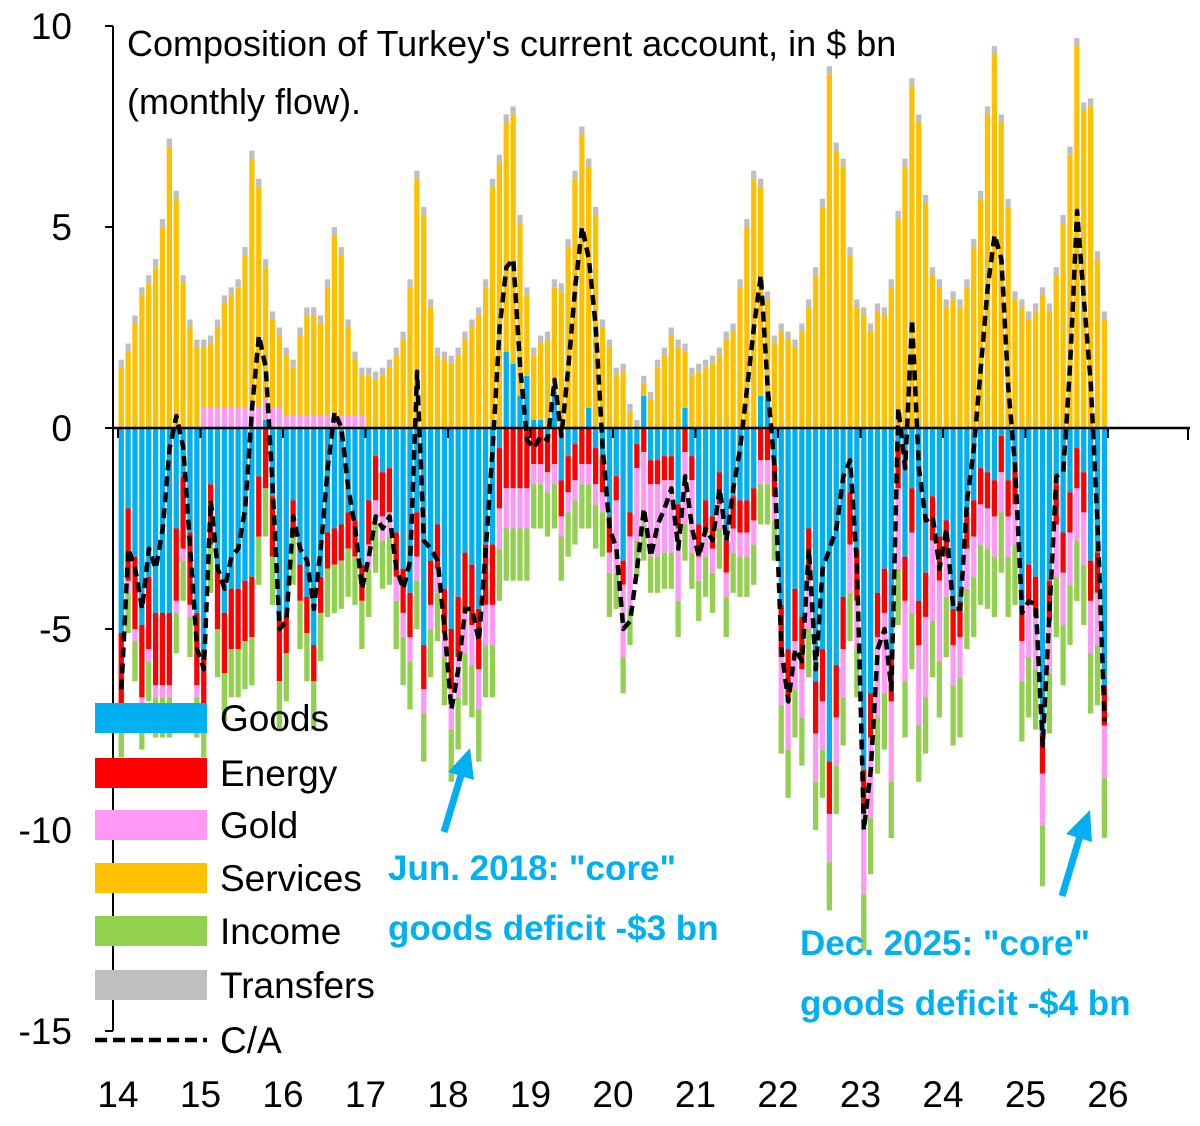  What do you see at coordinates (447, 1094) in the screenshot?
I see `x-tick-label-4: 18` at bounding box center [447, 1094].